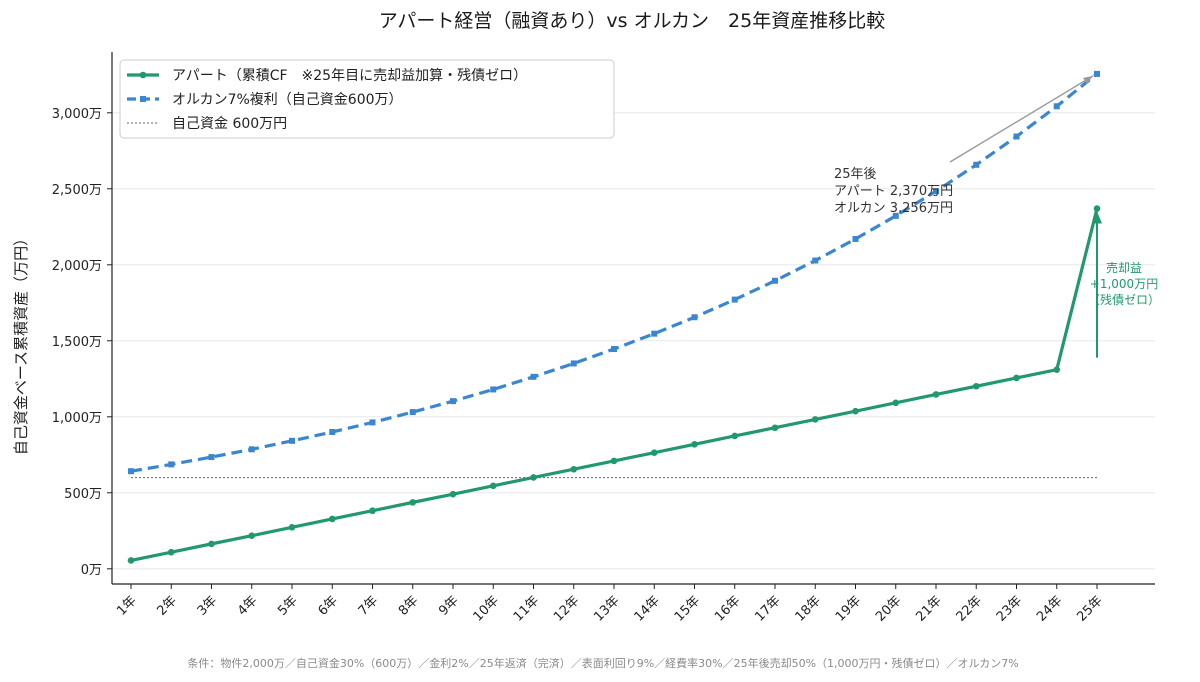 This screenshot has width=1200, height=682. What do you see at coordinates (632, 21) in the screenshot?
I see `chart-title: アパート経営（融資あり）vs オルカン 25年資産推移比較` at bounding box center [632, 21].